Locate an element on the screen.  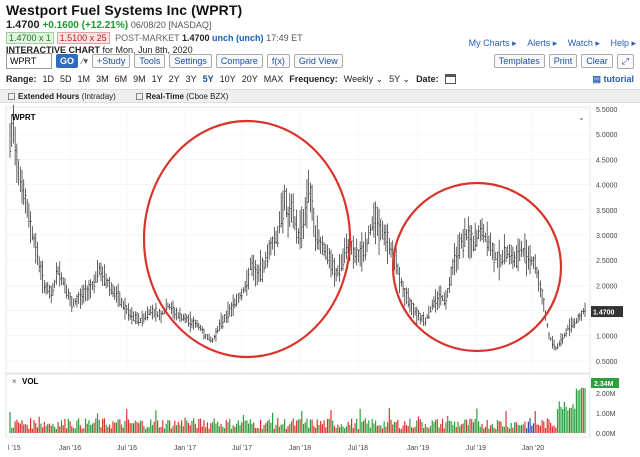
frequency-select: Weekly ⌄ is located at coordinates (363, 79).